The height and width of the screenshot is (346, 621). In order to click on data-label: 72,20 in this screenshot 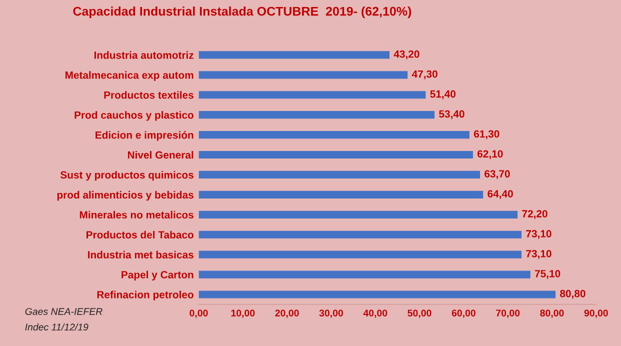, I will do `click(535, 214)`.